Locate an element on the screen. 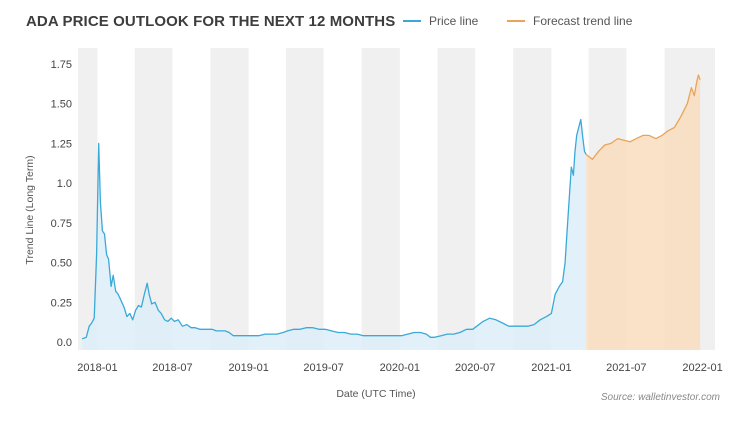 The image size is (750, 421). y-tick-label: 1.25 is located at coordinates (61, 144).